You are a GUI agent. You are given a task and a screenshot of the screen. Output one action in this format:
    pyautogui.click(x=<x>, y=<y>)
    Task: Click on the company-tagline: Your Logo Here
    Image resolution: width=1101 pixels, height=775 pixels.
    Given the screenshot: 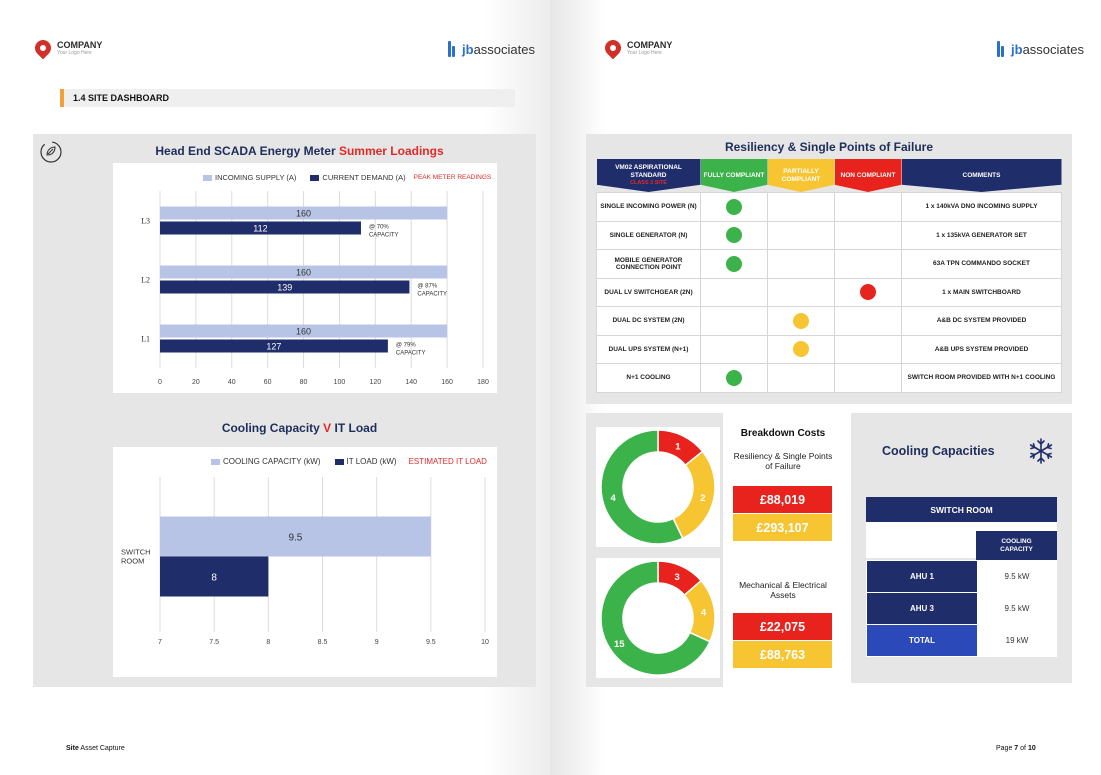 What is the action you would take?
    pyautogui.click(x=74, y=52)
    